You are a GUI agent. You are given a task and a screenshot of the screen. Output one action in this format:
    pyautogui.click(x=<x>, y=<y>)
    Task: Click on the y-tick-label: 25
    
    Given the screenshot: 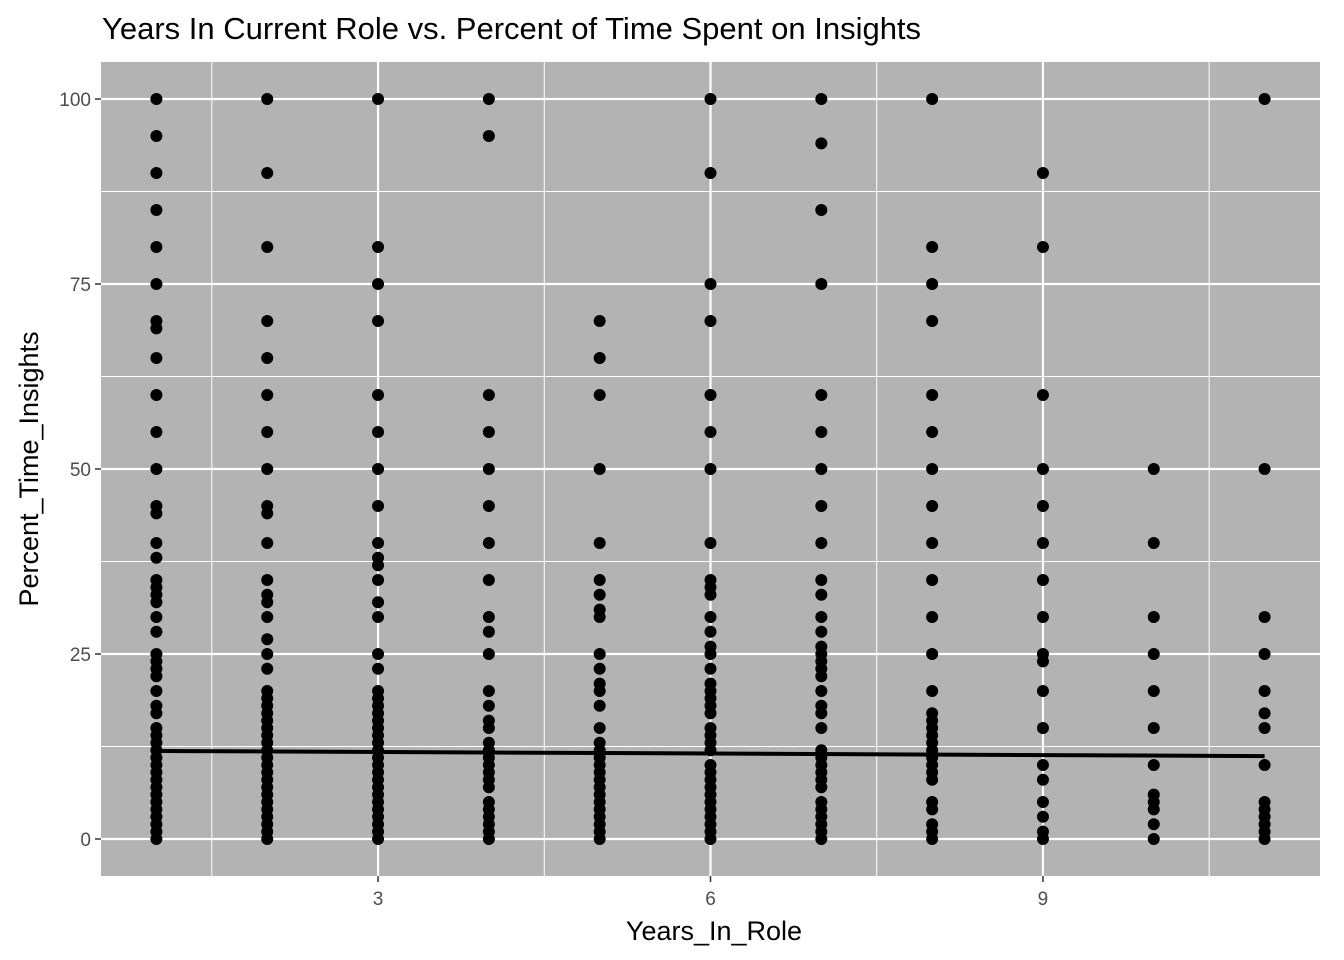 What is the action you would take?
    pyautogui.click(x=80, y=655)
    